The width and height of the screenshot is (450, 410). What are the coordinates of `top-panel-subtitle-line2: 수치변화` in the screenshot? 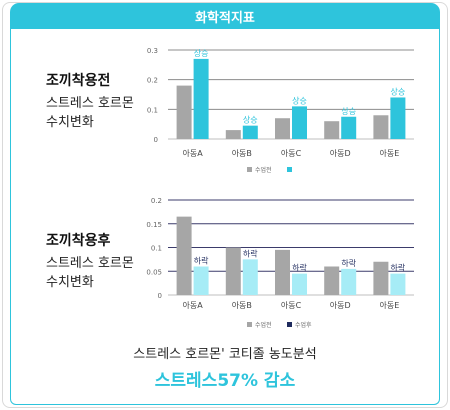 It's located at (70, 122).